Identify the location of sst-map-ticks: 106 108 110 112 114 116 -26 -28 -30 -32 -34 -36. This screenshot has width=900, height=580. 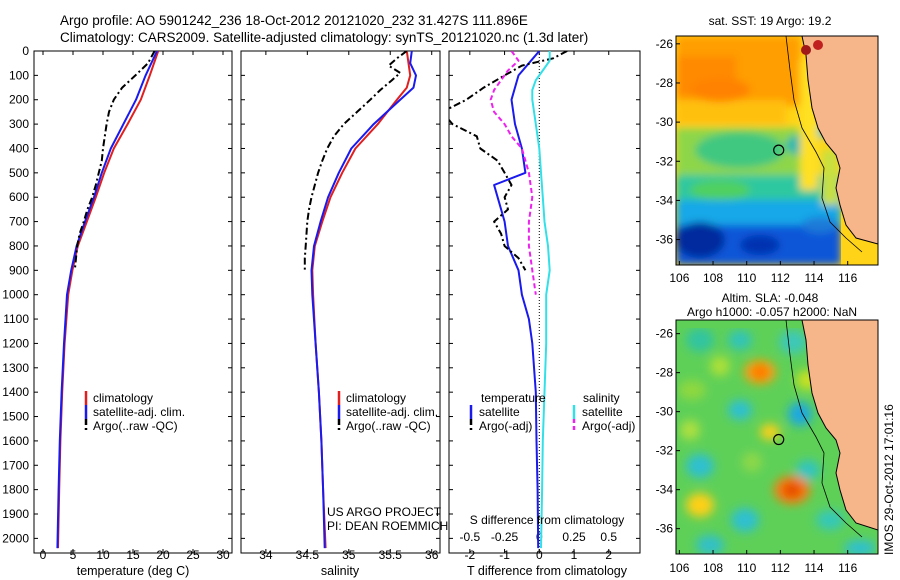
(757, 161).